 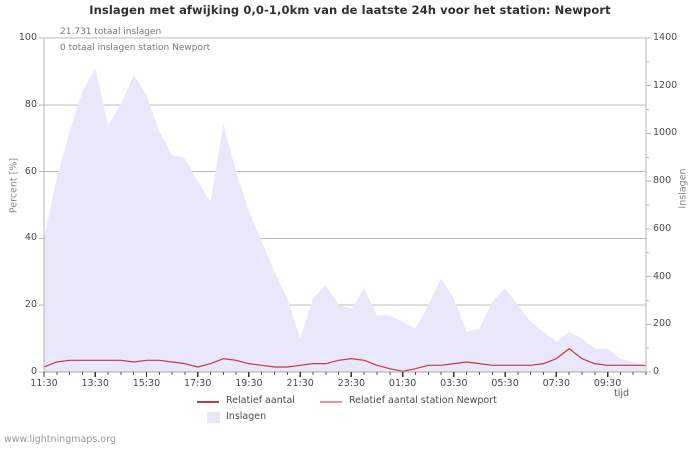 What do you see at coordinates (454, 383) in the screenshot?
I see `x-tick-label: 03:30` at bounding box center [454, 383].